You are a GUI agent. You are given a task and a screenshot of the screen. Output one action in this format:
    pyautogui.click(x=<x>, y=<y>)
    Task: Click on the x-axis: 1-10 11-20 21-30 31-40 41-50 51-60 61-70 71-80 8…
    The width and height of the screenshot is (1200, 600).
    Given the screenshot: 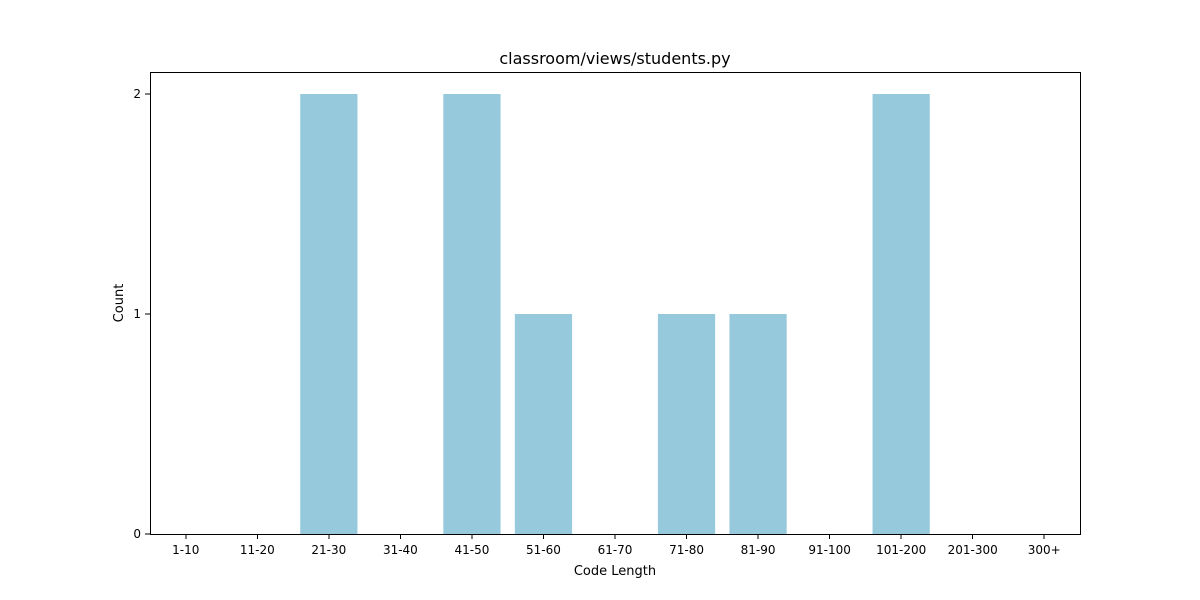 What is the action you would take?
    pyautogui.click(x=616, y=545)
    